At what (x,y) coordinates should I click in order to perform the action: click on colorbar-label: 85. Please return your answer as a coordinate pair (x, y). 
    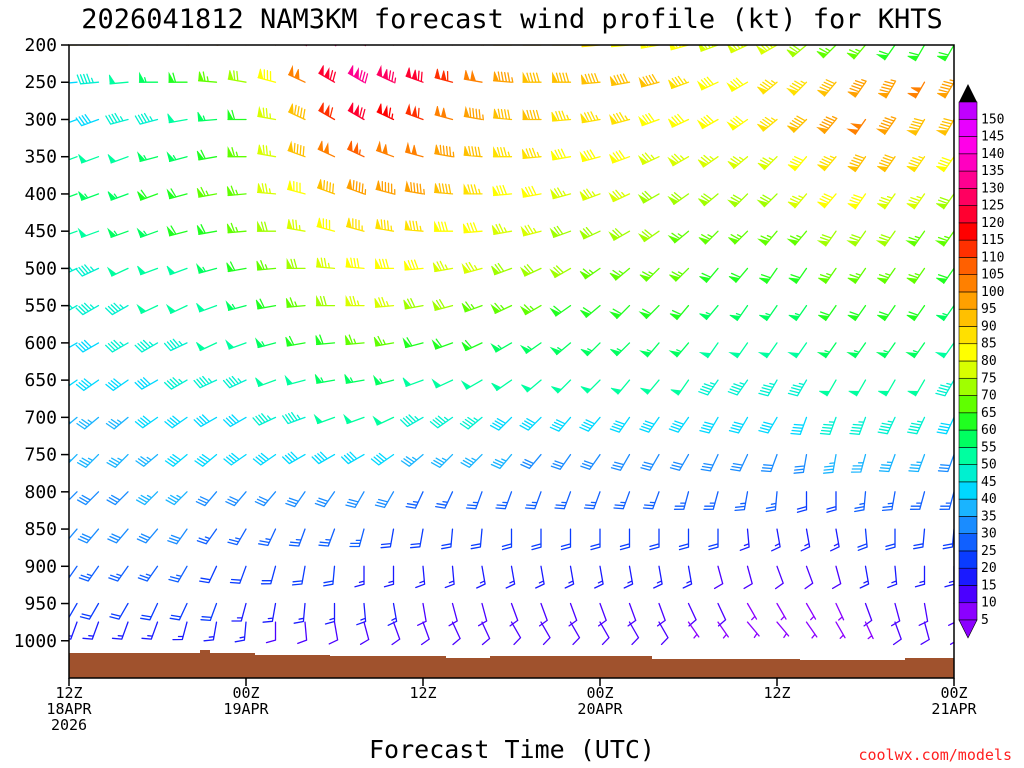
    Looking at the image, I should click on (989, 344).